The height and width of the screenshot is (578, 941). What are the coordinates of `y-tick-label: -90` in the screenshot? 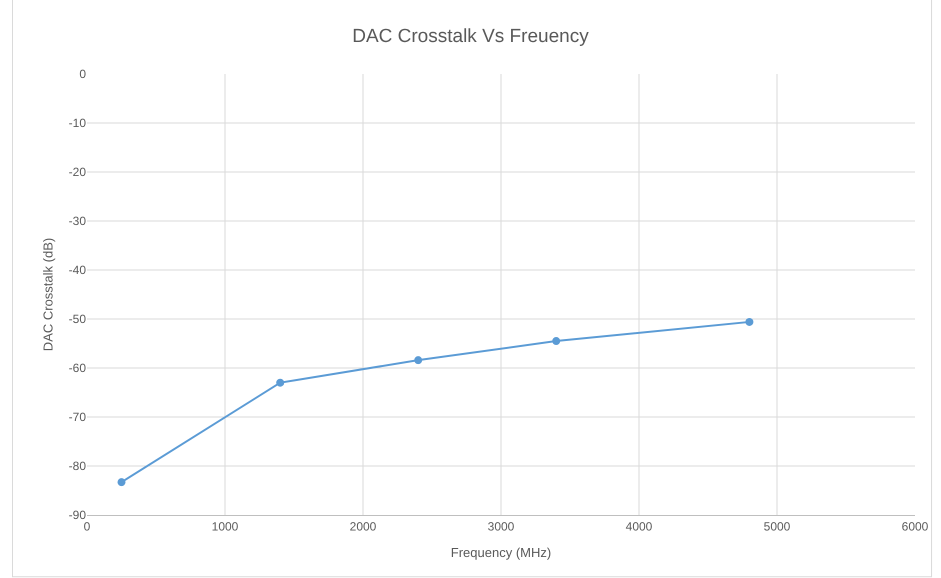 It's located at (77, 515).